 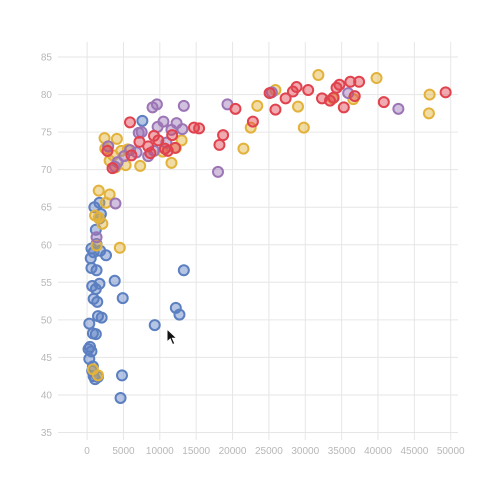 I want to click on y-tick-label: 40, so click(x=47, y=395).